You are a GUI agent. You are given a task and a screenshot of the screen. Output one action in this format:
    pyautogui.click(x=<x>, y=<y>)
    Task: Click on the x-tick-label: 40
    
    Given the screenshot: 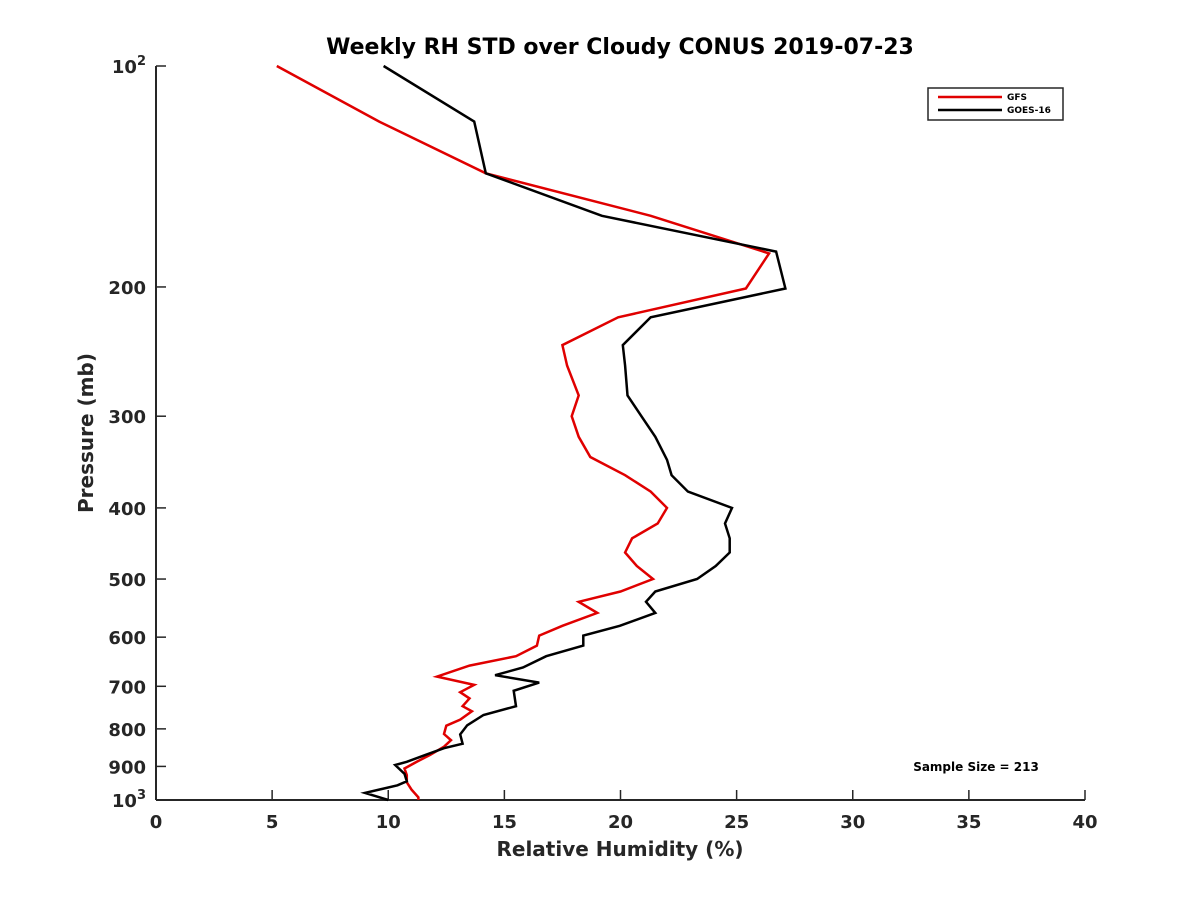 What is the action you would take?
    pyautogui.click(x=1084, y=822)
    